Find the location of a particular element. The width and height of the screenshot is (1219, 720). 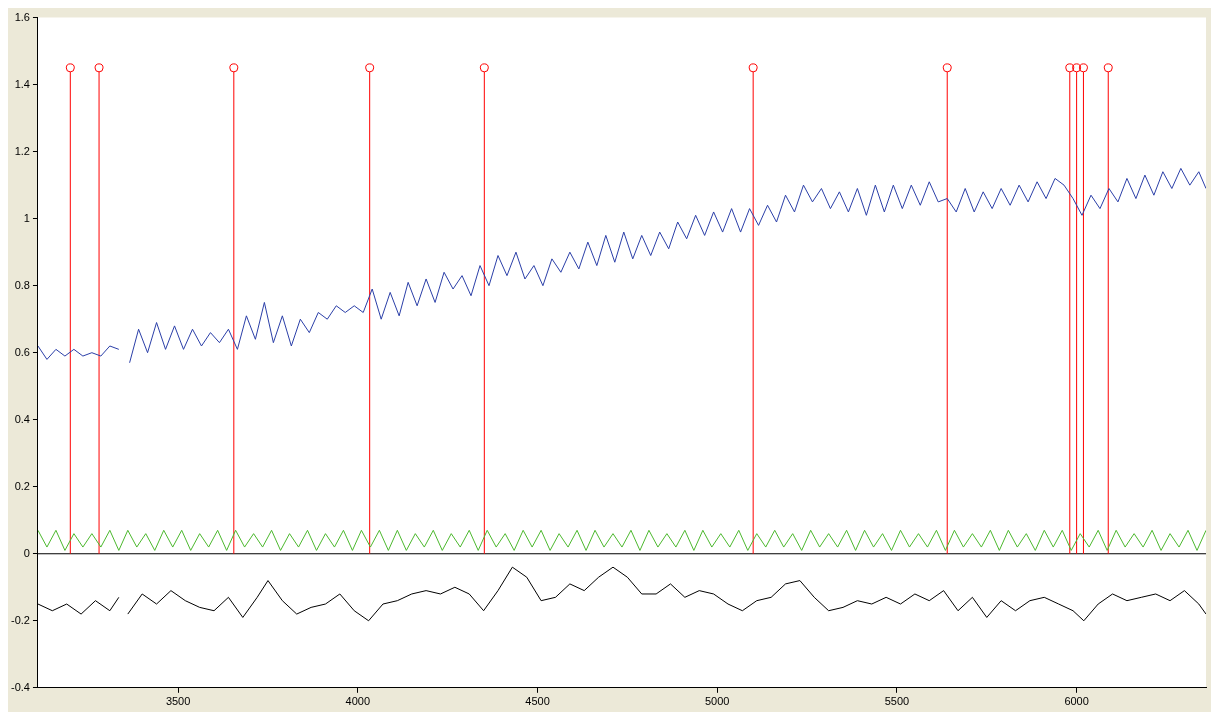

y-tick-label: 0.2 is located at coordinates (22, 485).